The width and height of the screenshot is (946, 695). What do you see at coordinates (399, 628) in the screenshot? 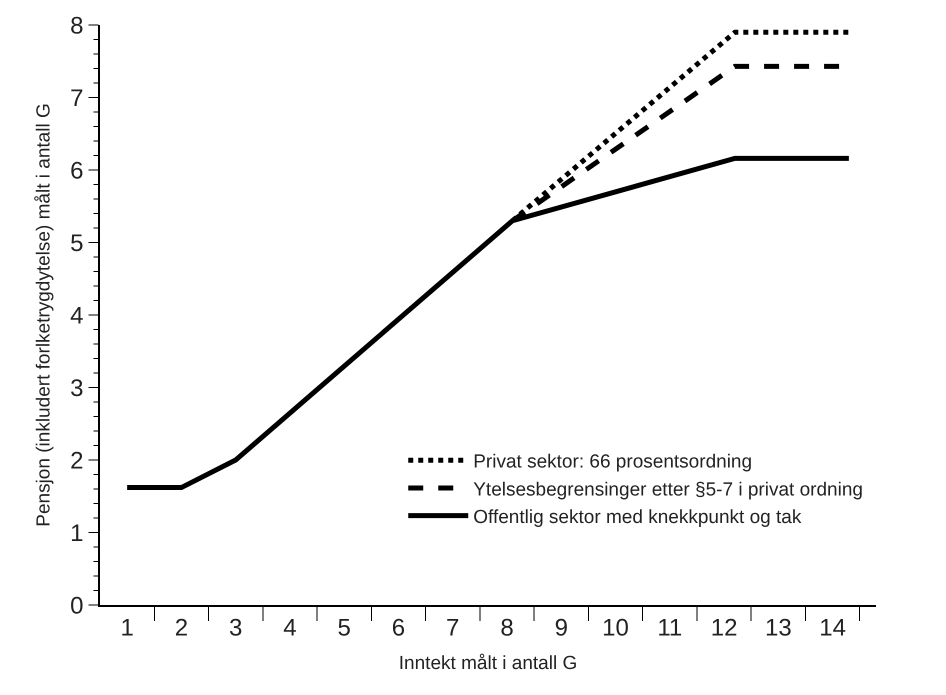
I see `x-tick-label: 6` at bounding box center [399, 628].